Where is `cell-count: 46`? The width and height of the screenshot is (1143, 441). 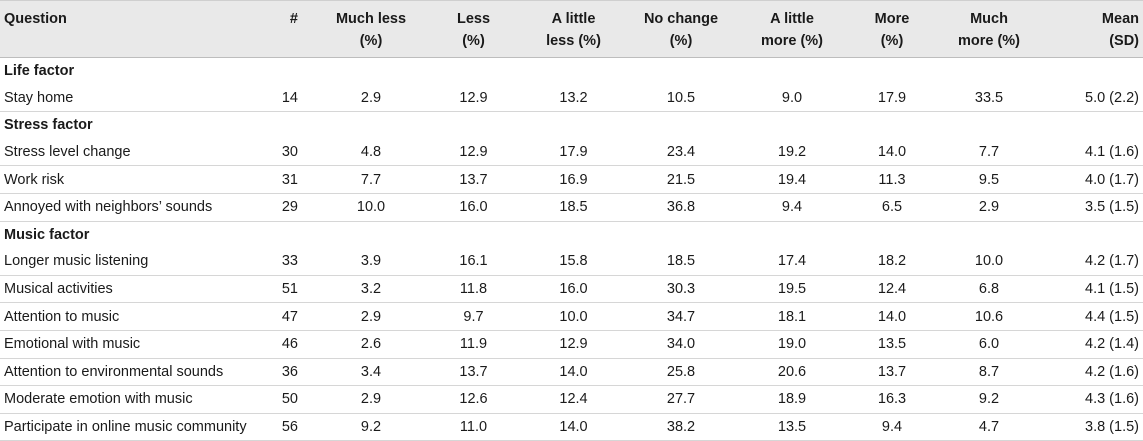
cell-count: 46 is located at coordinates (292, 344).